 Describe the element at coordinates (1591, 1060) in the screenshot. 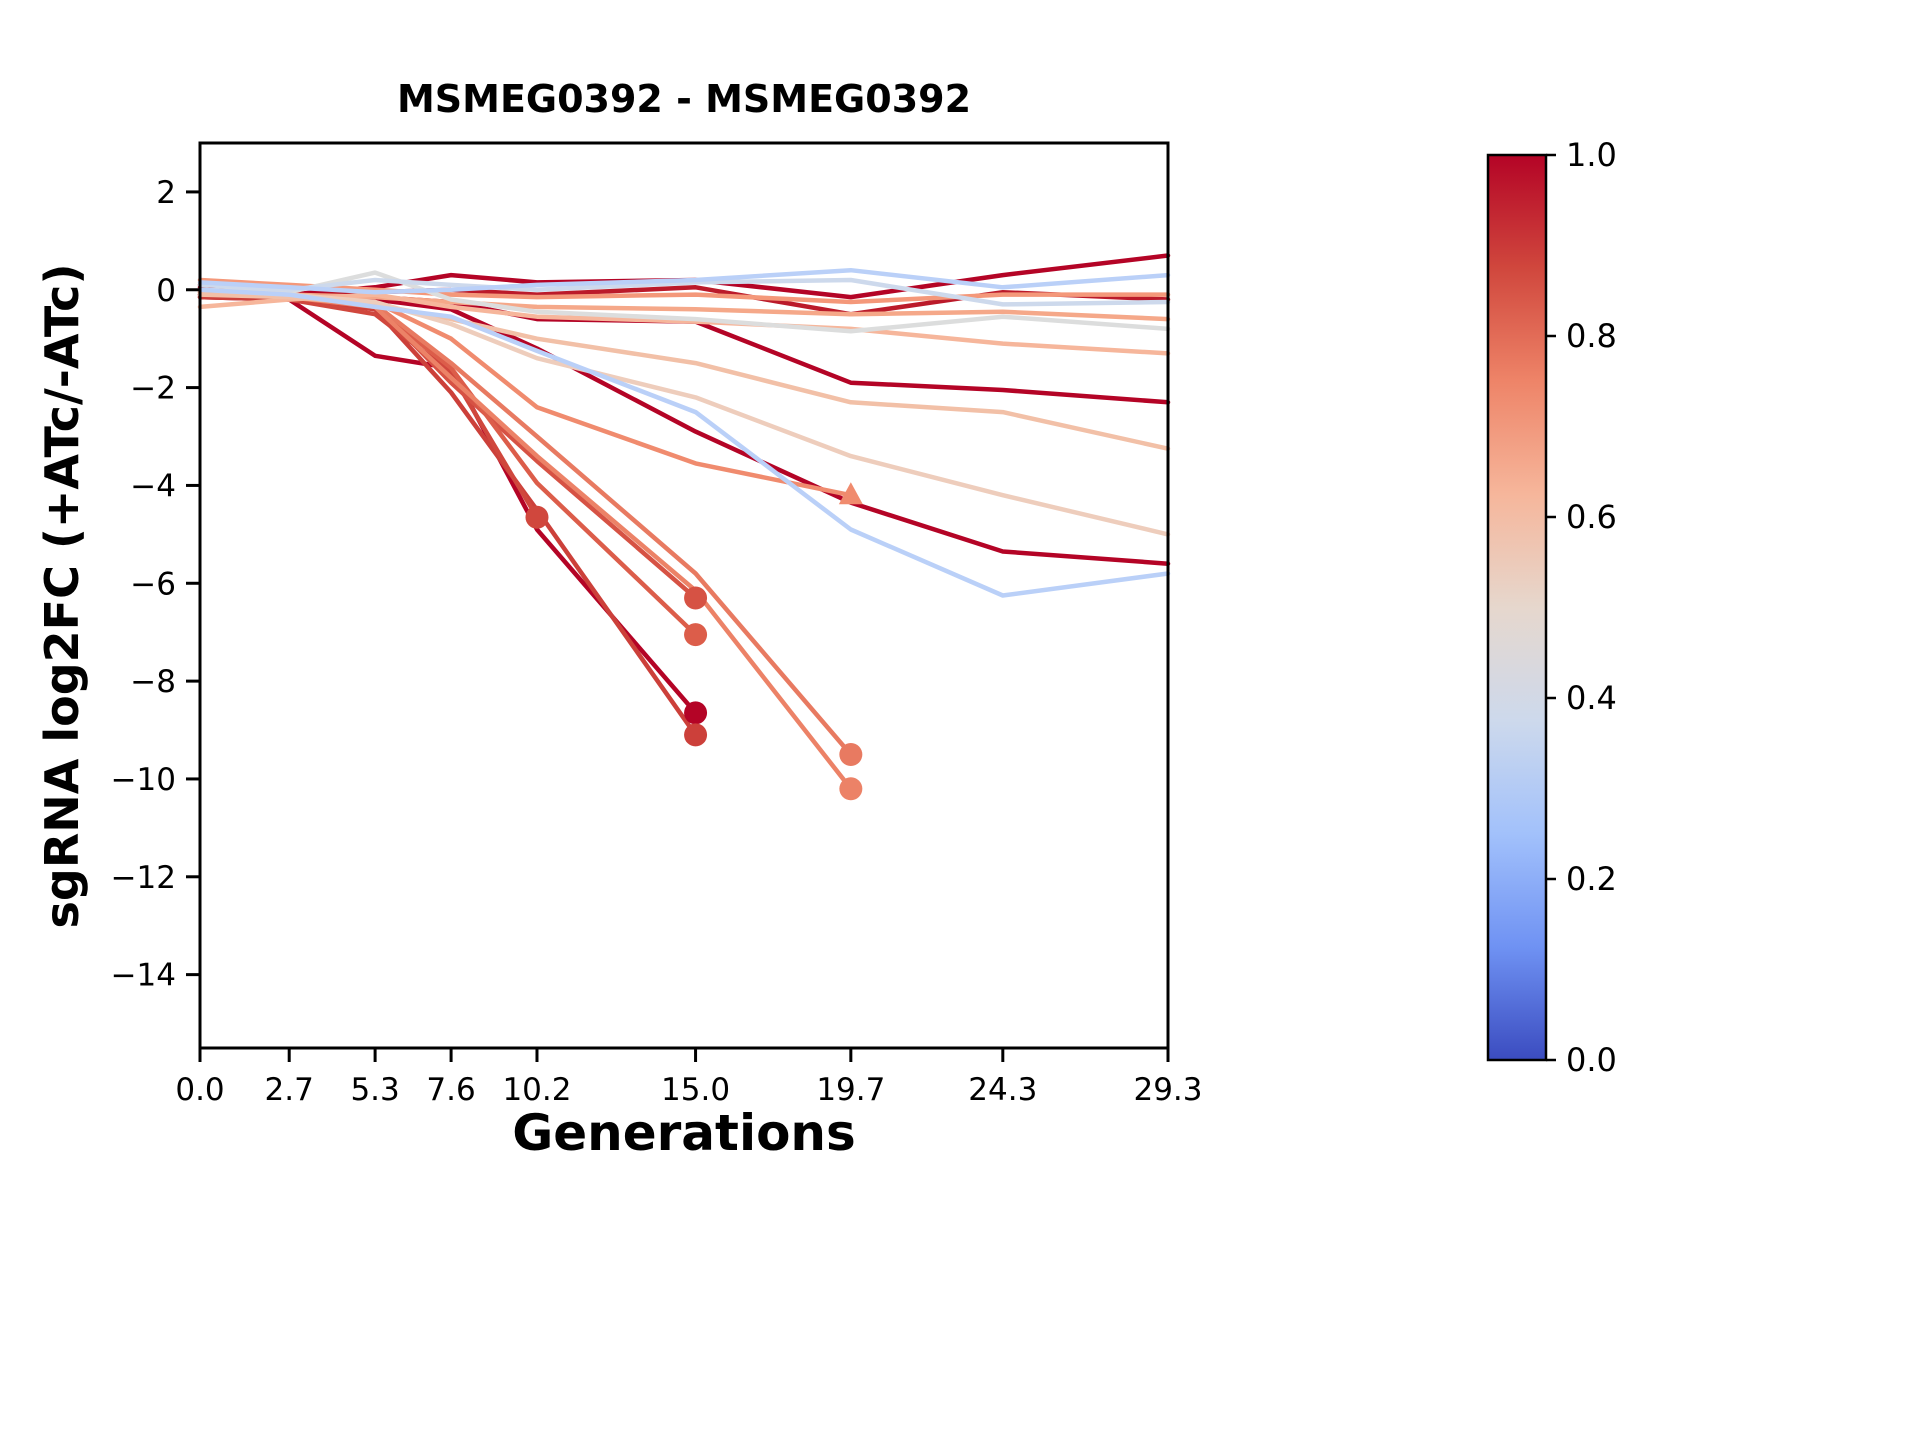

I see `colorbar-tick-label: 0.0` at that location.